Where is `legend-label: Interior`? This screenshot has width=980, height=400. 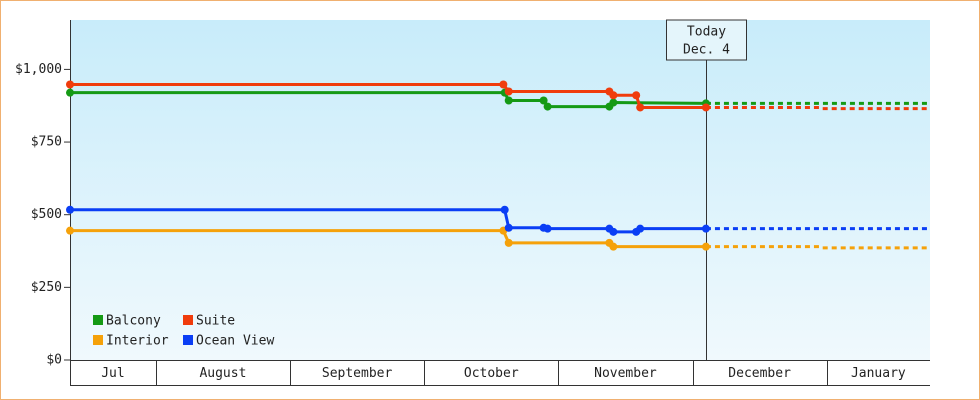 legend-label: Interior is located at coordinates (137, 341).